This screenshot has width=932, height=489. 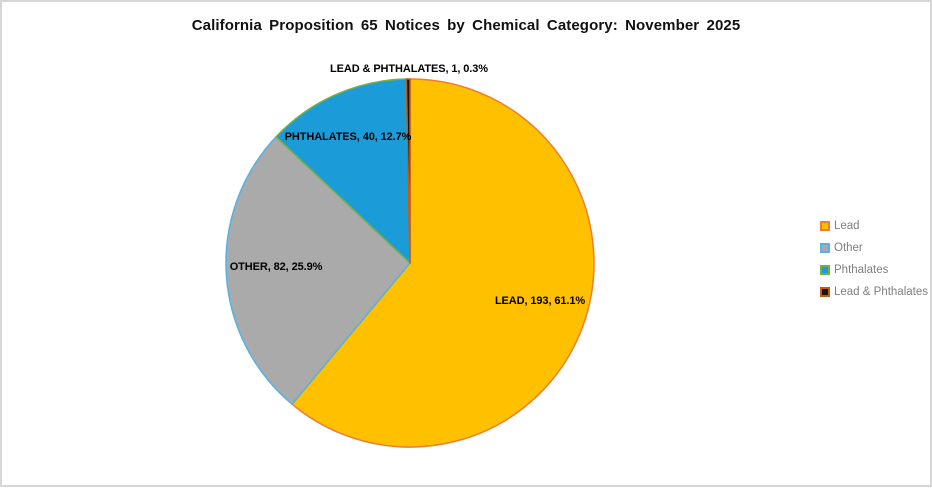 I want to click on pie-slice-other, so click(x=318, y=270).